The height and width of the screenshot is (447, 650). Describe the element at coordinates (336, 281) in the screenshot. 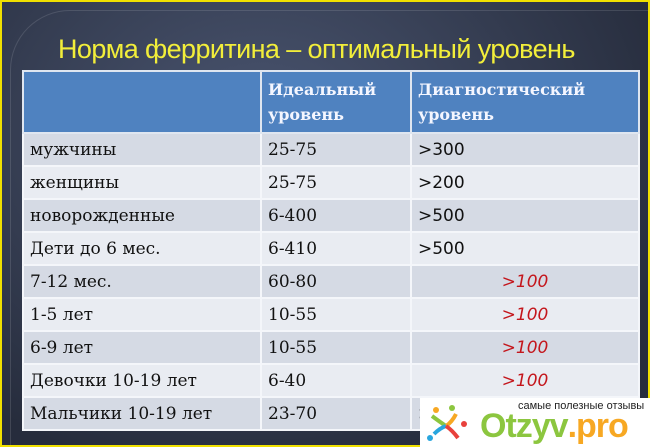

I see `cell-ideal: 60-80` at that location.